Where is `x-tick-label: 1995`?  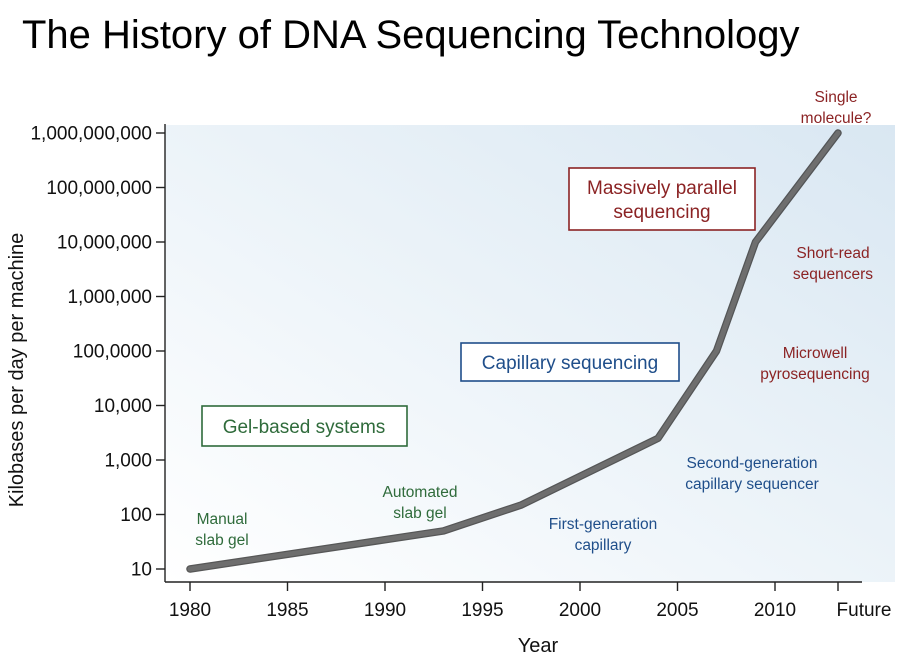 x-tick-label: 1995 is located at coordinates (482, 610).